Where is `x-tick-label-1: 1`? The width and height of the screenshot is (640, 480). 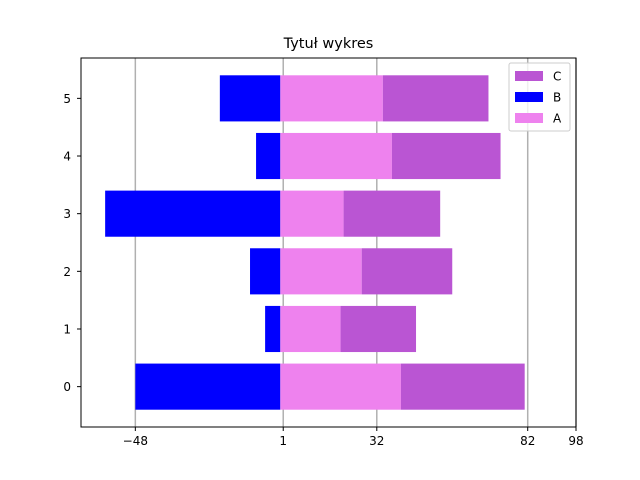 x-tick-label-1: 1 is located at coordinates (283, 441).